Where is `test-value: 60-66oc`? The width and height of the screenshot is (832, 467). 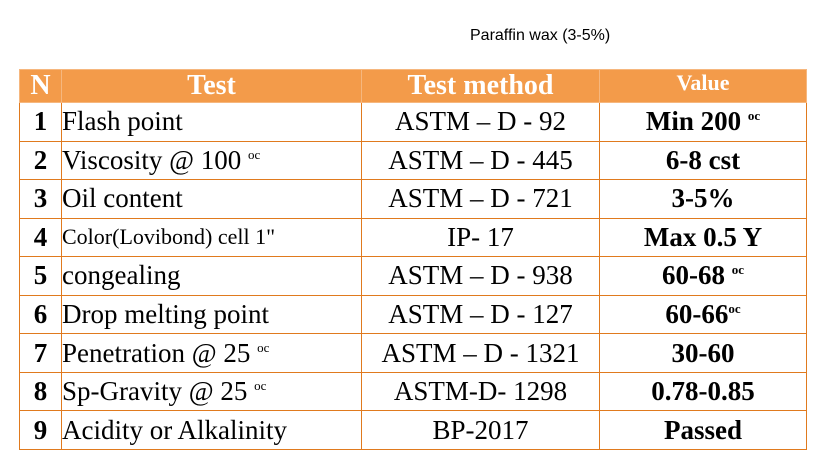 test-value: 60-66oc is located at coordinates (703, 314).